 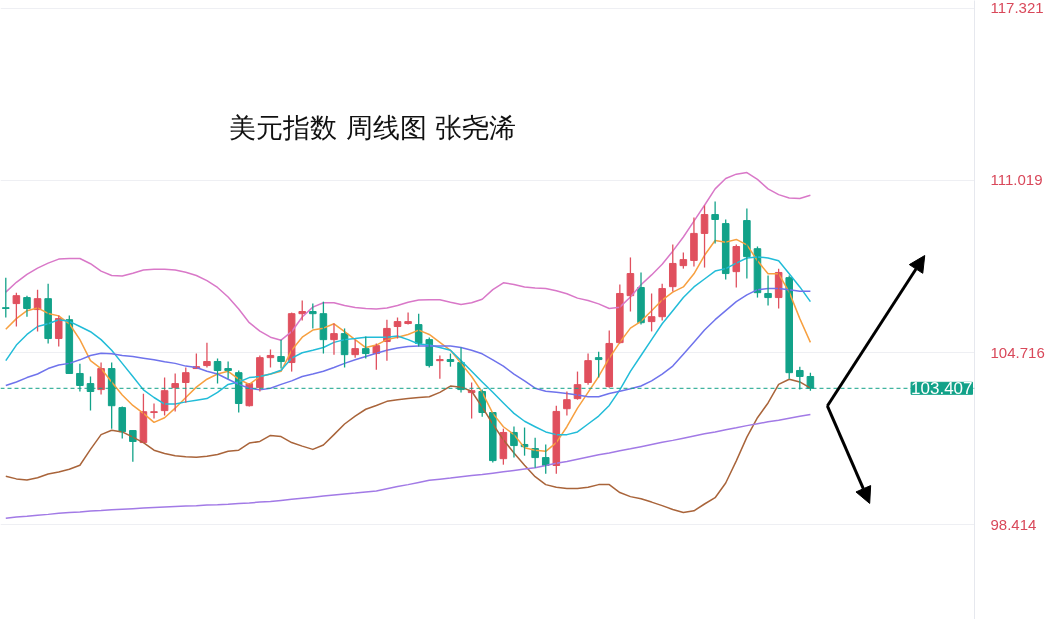 I want to click on y-tick-label: 98.414, so click(x=1013, y=524).